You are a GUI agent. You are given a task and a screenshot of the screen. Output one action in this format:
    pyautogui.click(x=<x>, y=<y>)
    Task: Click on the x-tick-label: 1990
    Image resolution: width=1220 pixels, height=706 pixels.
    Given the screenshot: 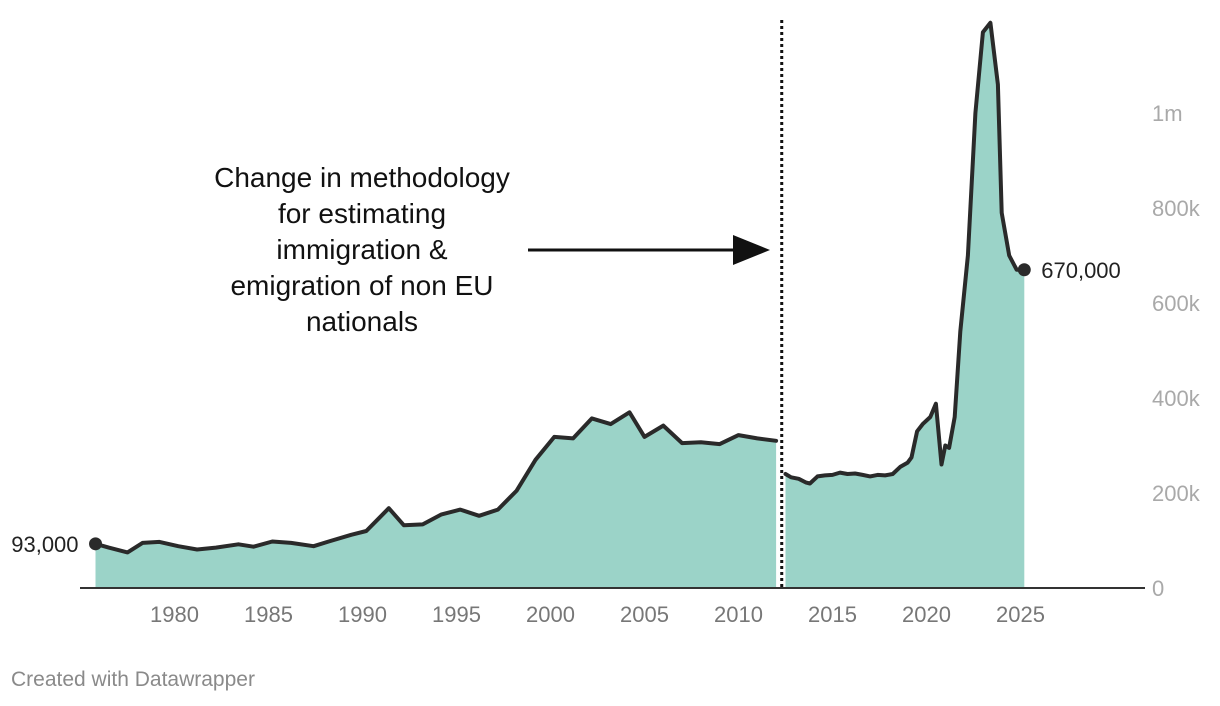 What is the action you would take?
    pyautogui.click(x=362, y=614)
    